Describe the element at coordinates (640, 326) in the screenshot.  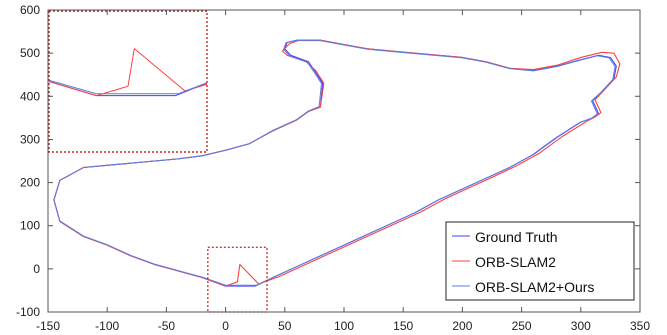
I see `x-tick-label-10: 350` at that location.